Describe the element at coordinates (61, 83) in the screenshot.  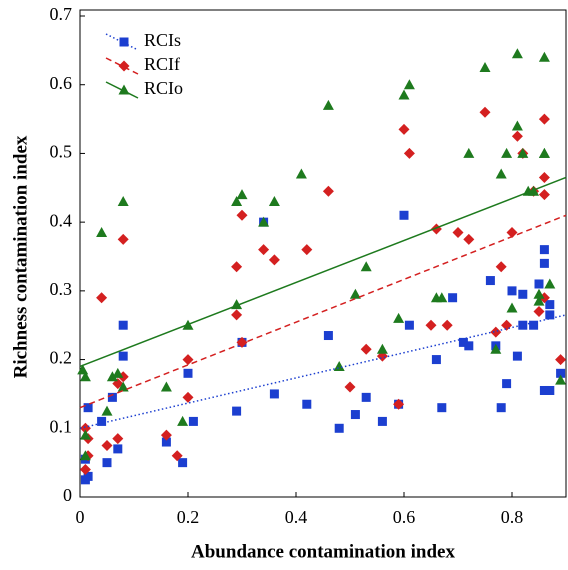
I see `y-tick-label: 0.6` at that location.